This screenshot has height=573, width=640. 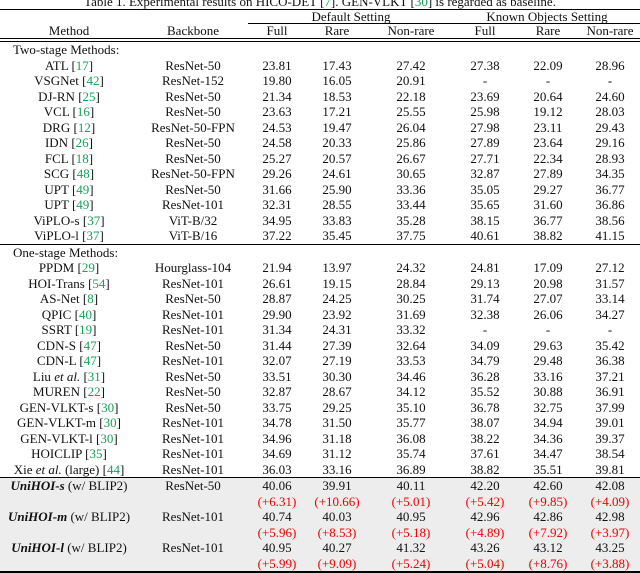 I want to click on value-cell: 16.05, so click(x=337, y=80).